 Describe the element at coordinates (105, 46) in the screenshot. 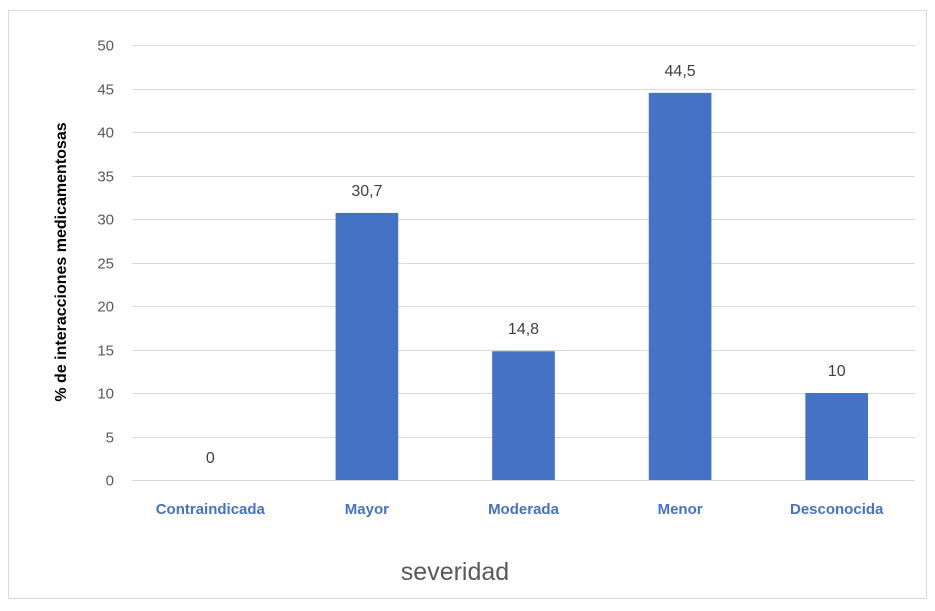

I see `y-tick-label: 50` at that location.